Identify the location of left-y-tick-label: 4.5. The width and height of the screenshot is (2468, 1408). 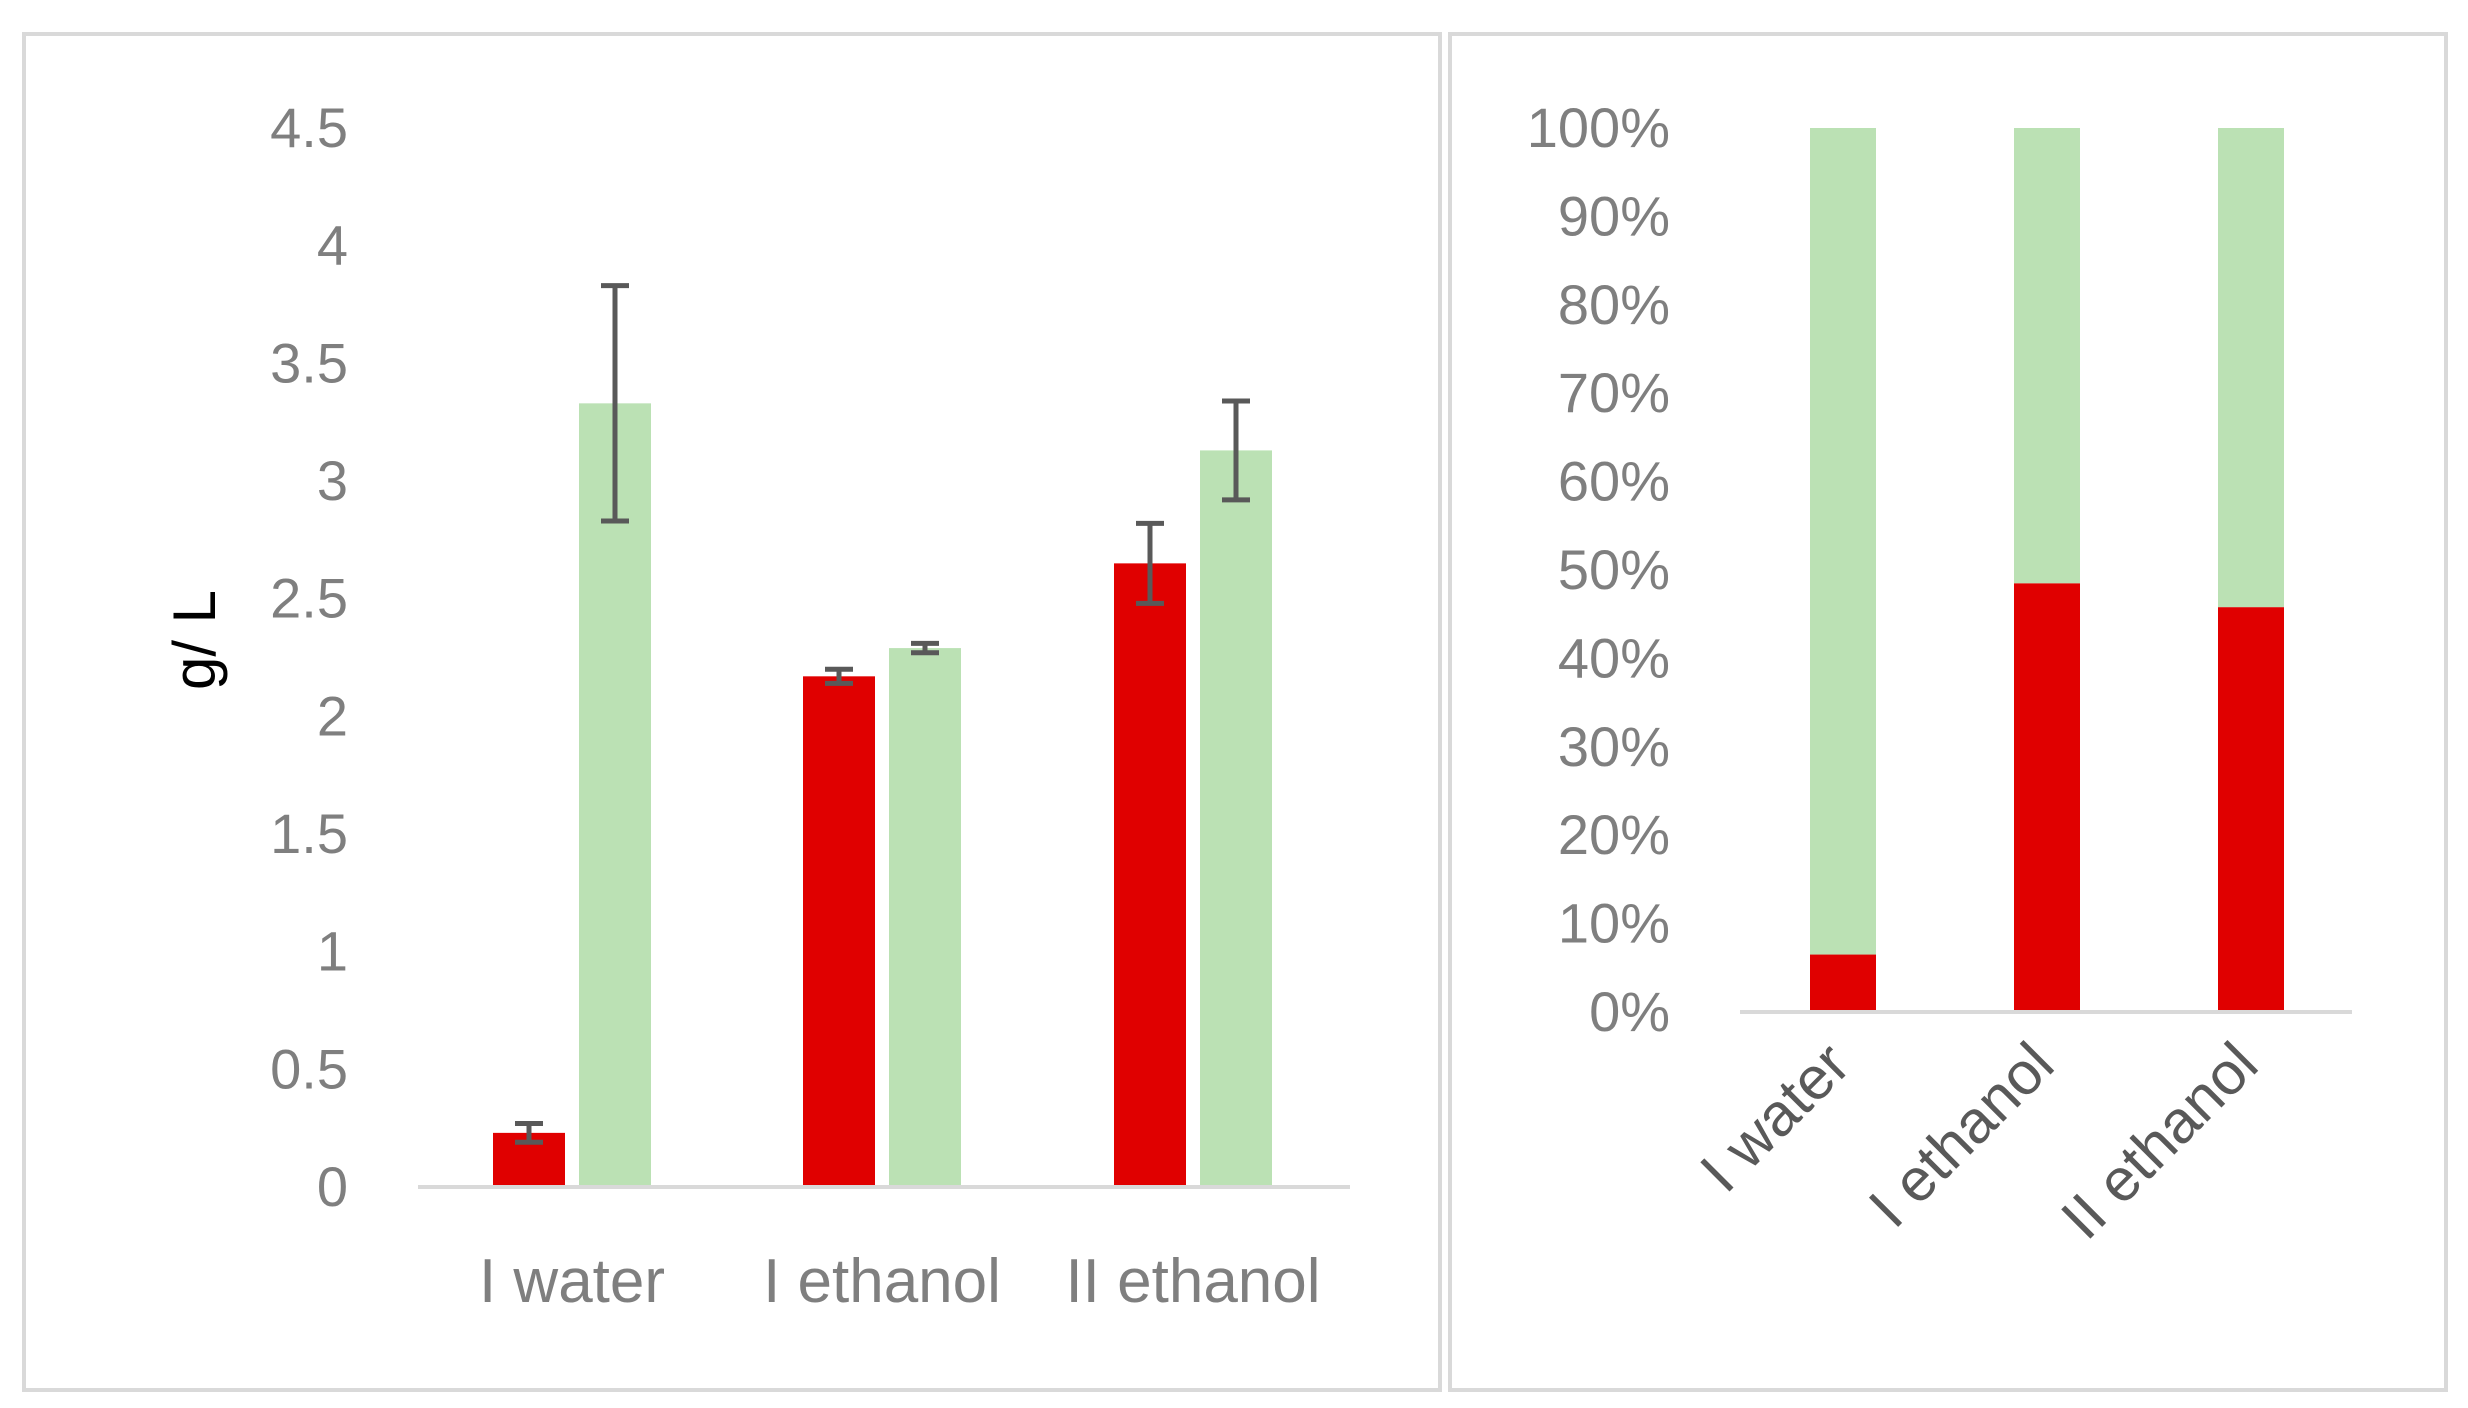
(309, 127).